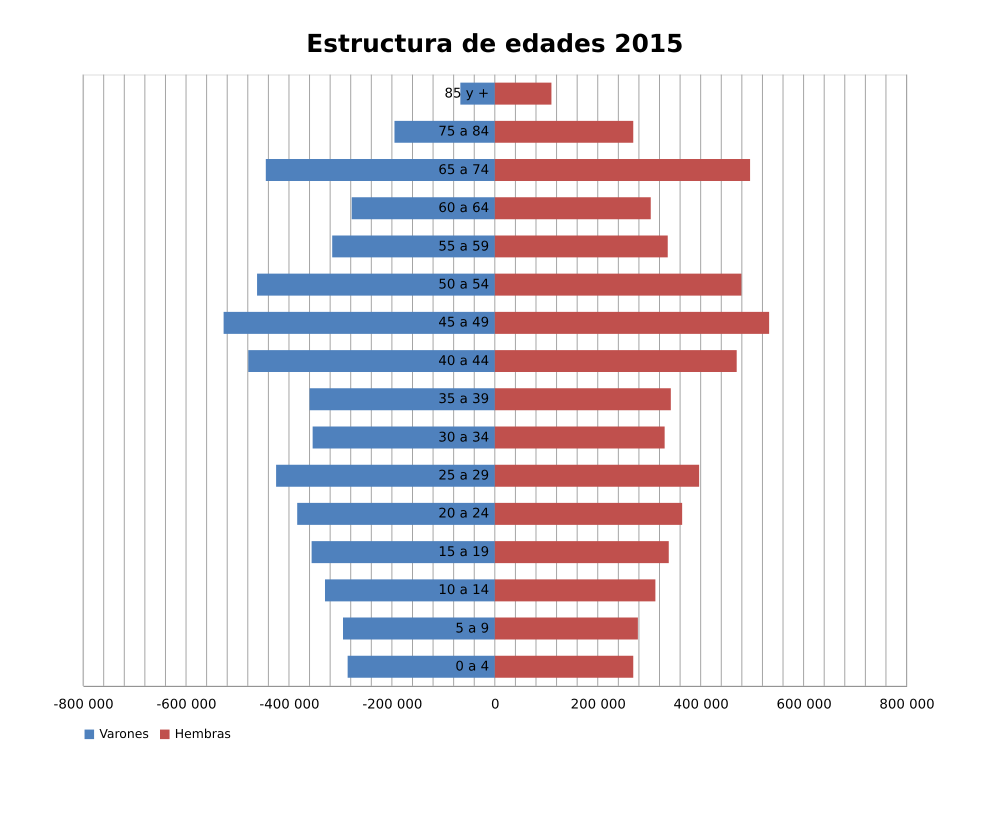  Describe the element at coordinates (495, 43) in the screenshot. I see `chart-title: Estructura de edades 2015` at that location.